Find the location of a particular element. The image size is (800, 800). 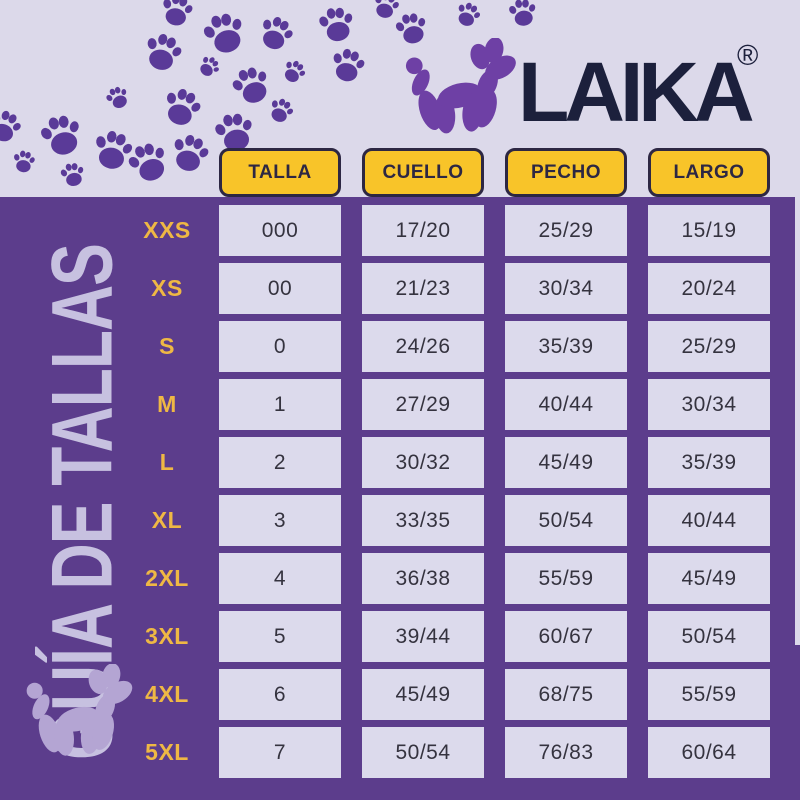

table-cell-talla: 2 is located at coordinates (280, 462).